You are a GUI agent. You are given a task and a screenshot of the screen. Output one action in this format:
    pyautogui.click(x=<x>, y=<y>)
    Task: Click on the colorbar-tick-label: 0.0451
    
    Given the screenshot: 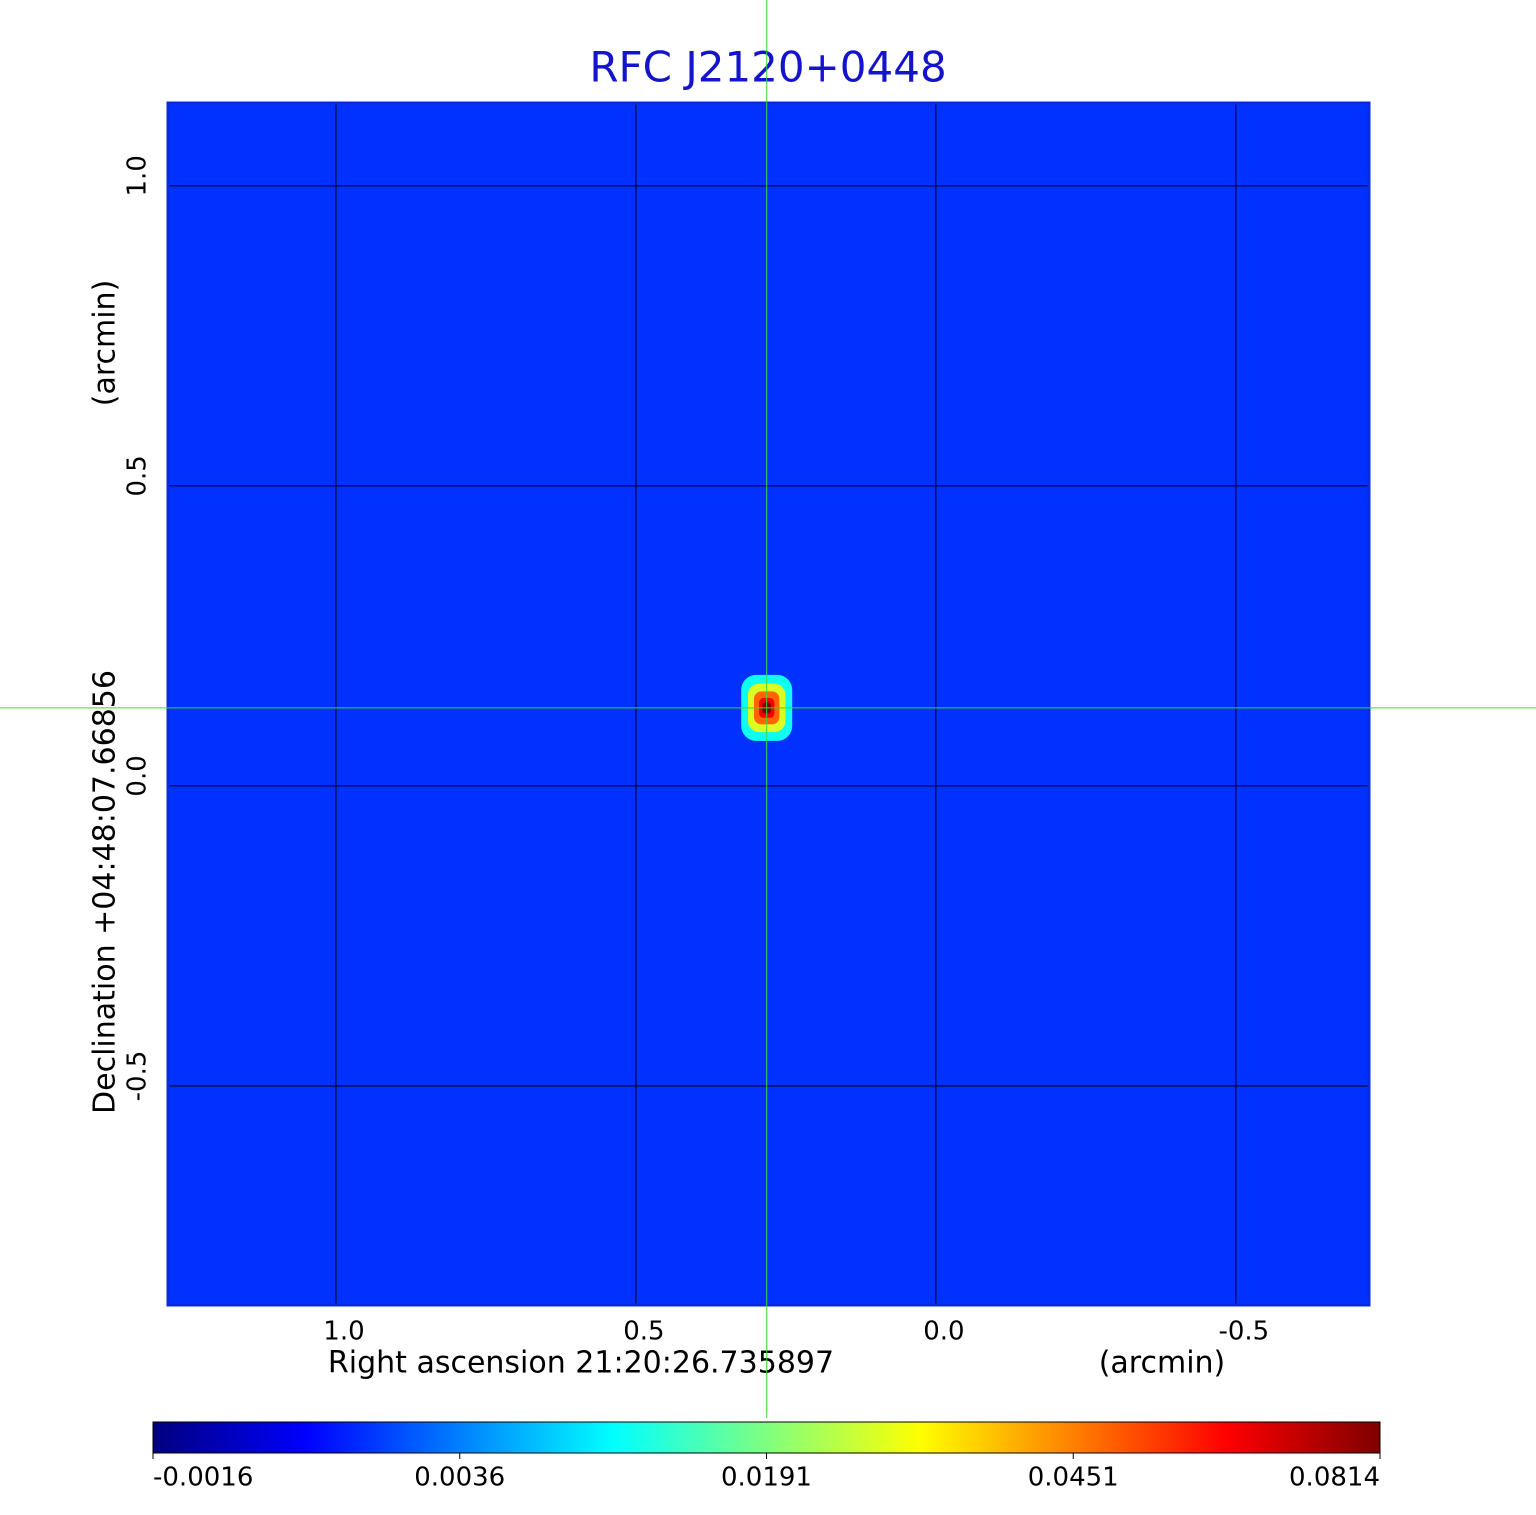 What is the action you would take?
    pyautogui.click(x=1073, y=1478)
    